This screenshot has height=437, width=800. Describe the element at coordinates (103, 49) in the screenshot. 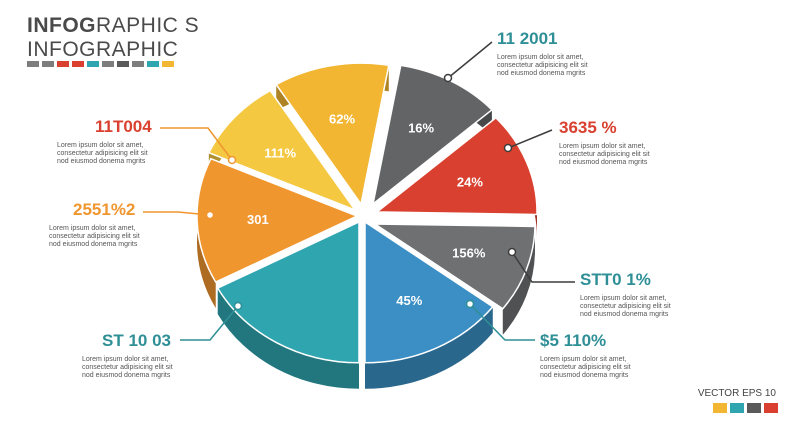

I see `infographic-subtitle: INFOGRAPHIC` at that location.